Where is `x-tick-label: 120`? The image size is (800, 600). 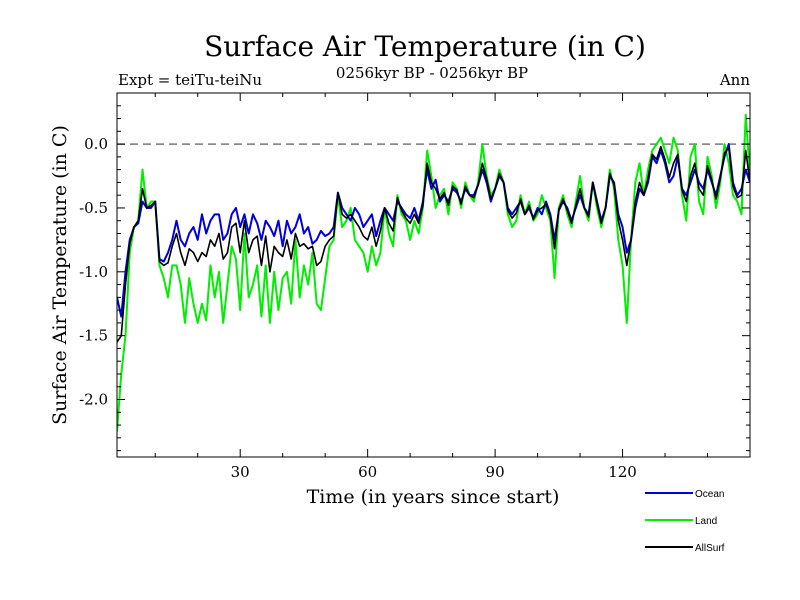
x-tick-label: 120 is located at coordinates (622, 472).